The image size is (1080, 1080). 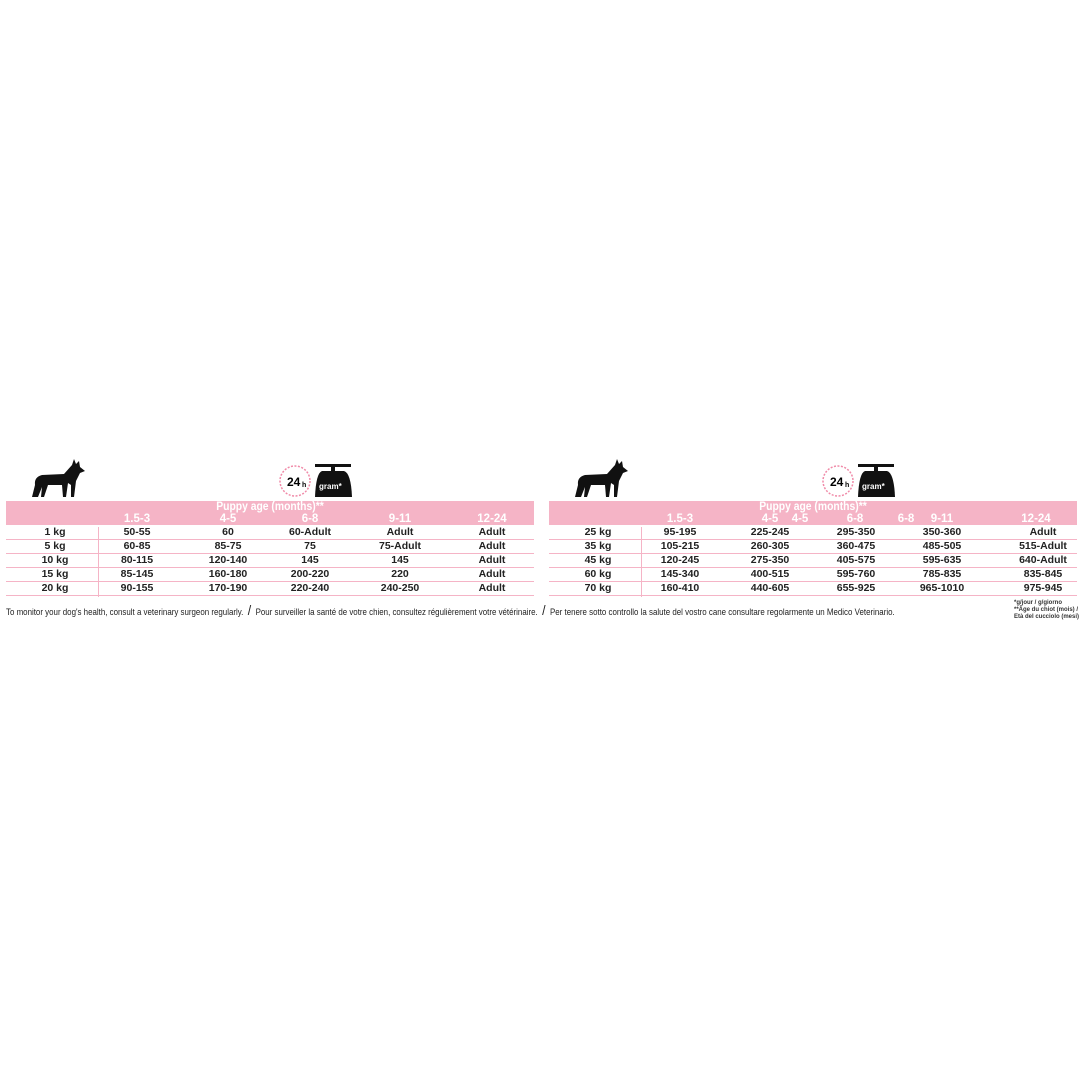 I want to click on weight-cell: 70 kg, so click(x=598, y=588).